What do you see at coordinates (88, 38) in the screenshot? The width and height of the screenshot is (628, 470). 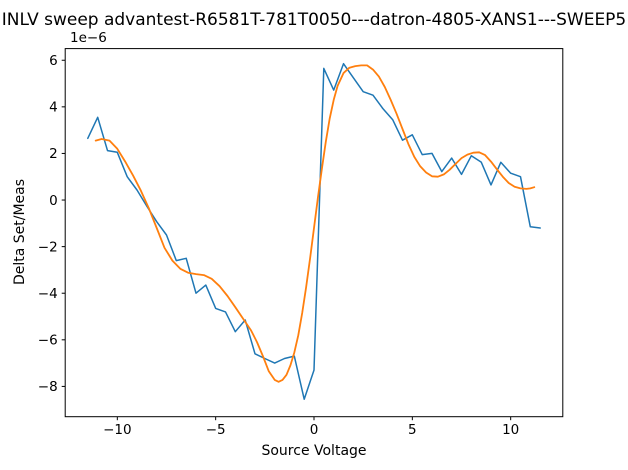 I see `y-axis-offset-text: 1e−6` at bounding box center [88, 38].